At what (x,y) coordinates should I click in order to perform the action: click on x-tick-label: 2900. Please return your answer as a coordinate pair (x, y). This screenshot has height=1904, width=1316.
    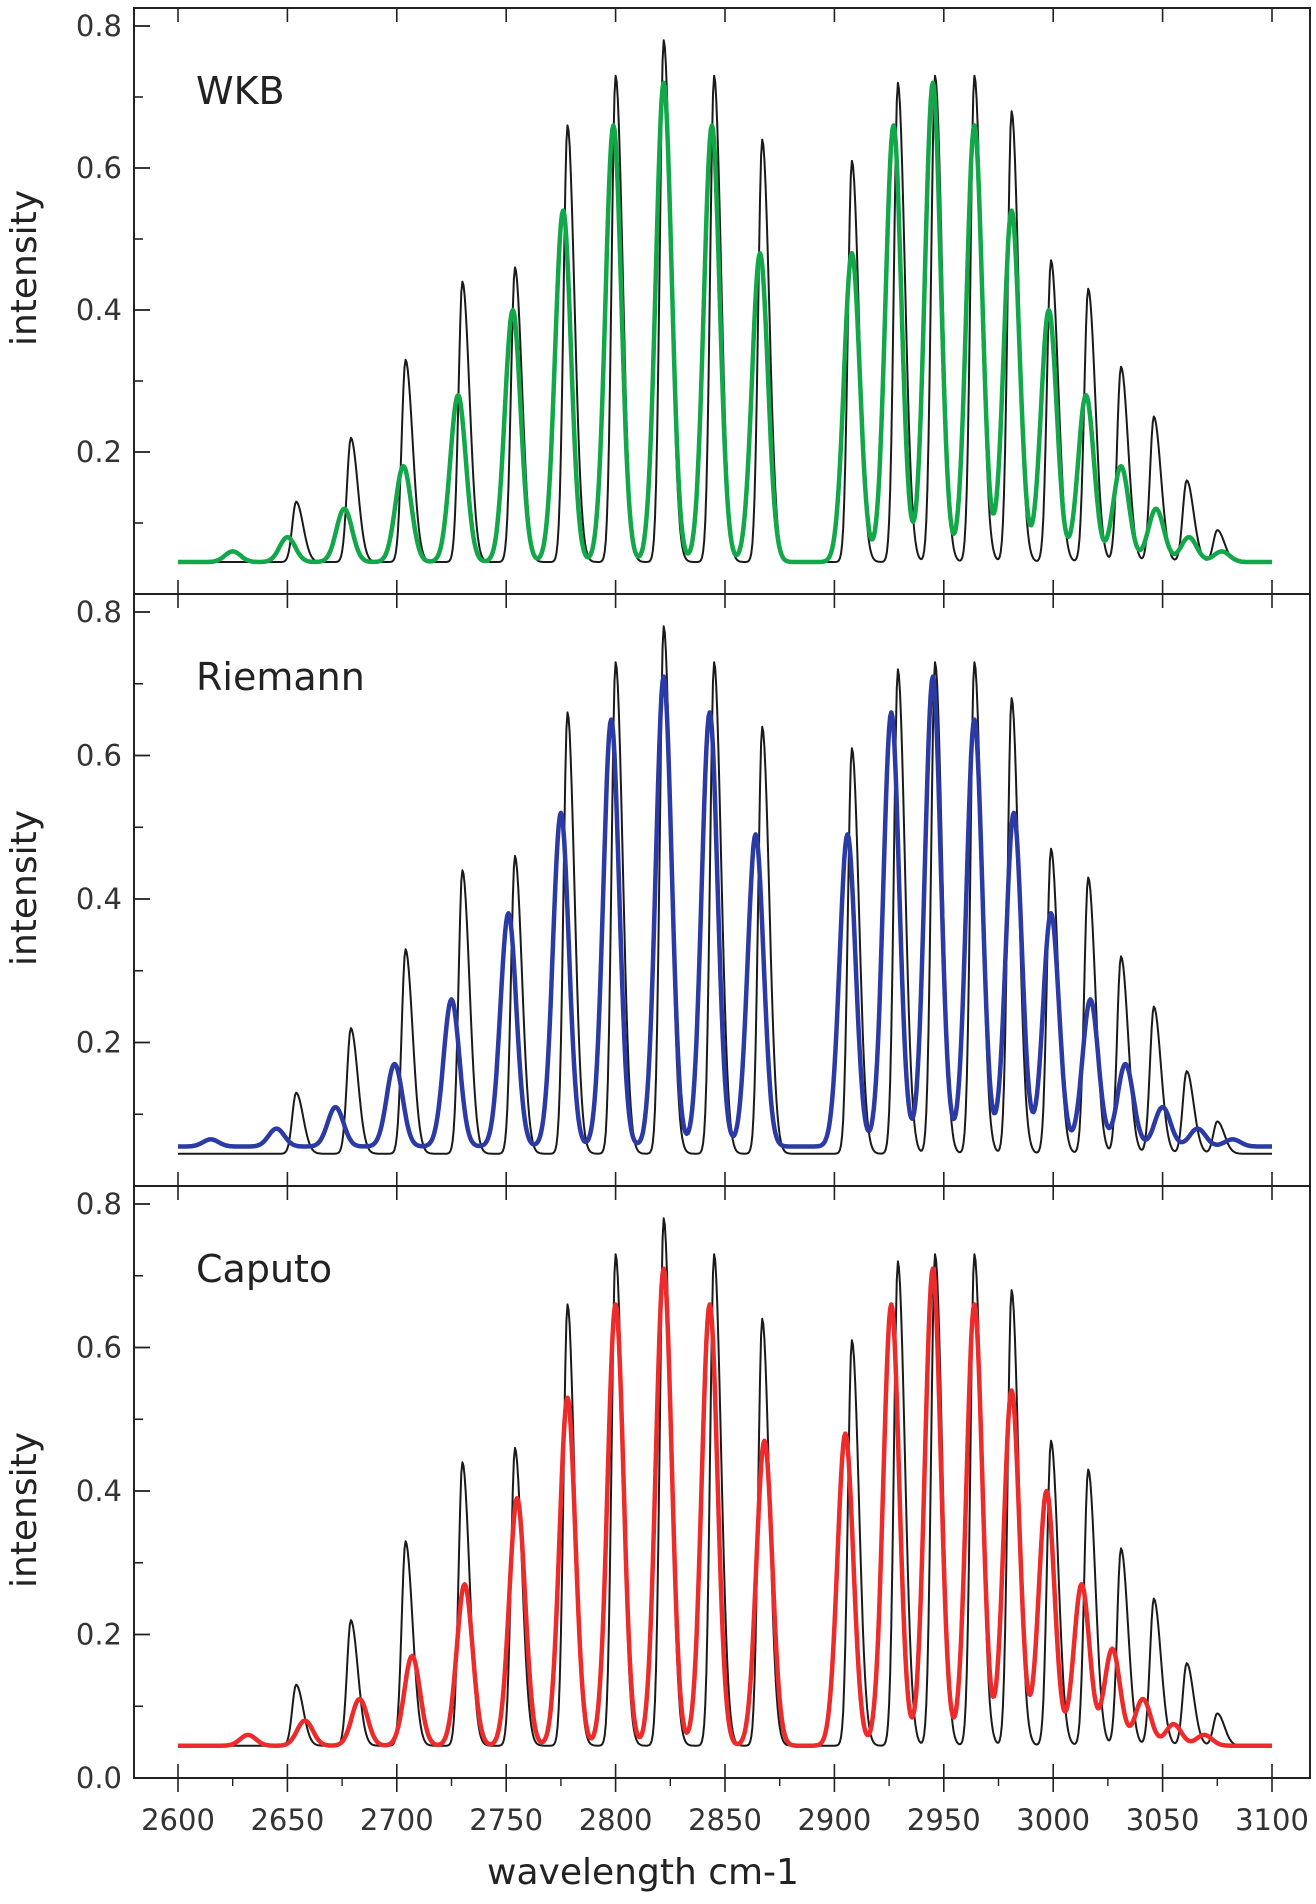
    Looking at the image, I should click on (834, 1820).